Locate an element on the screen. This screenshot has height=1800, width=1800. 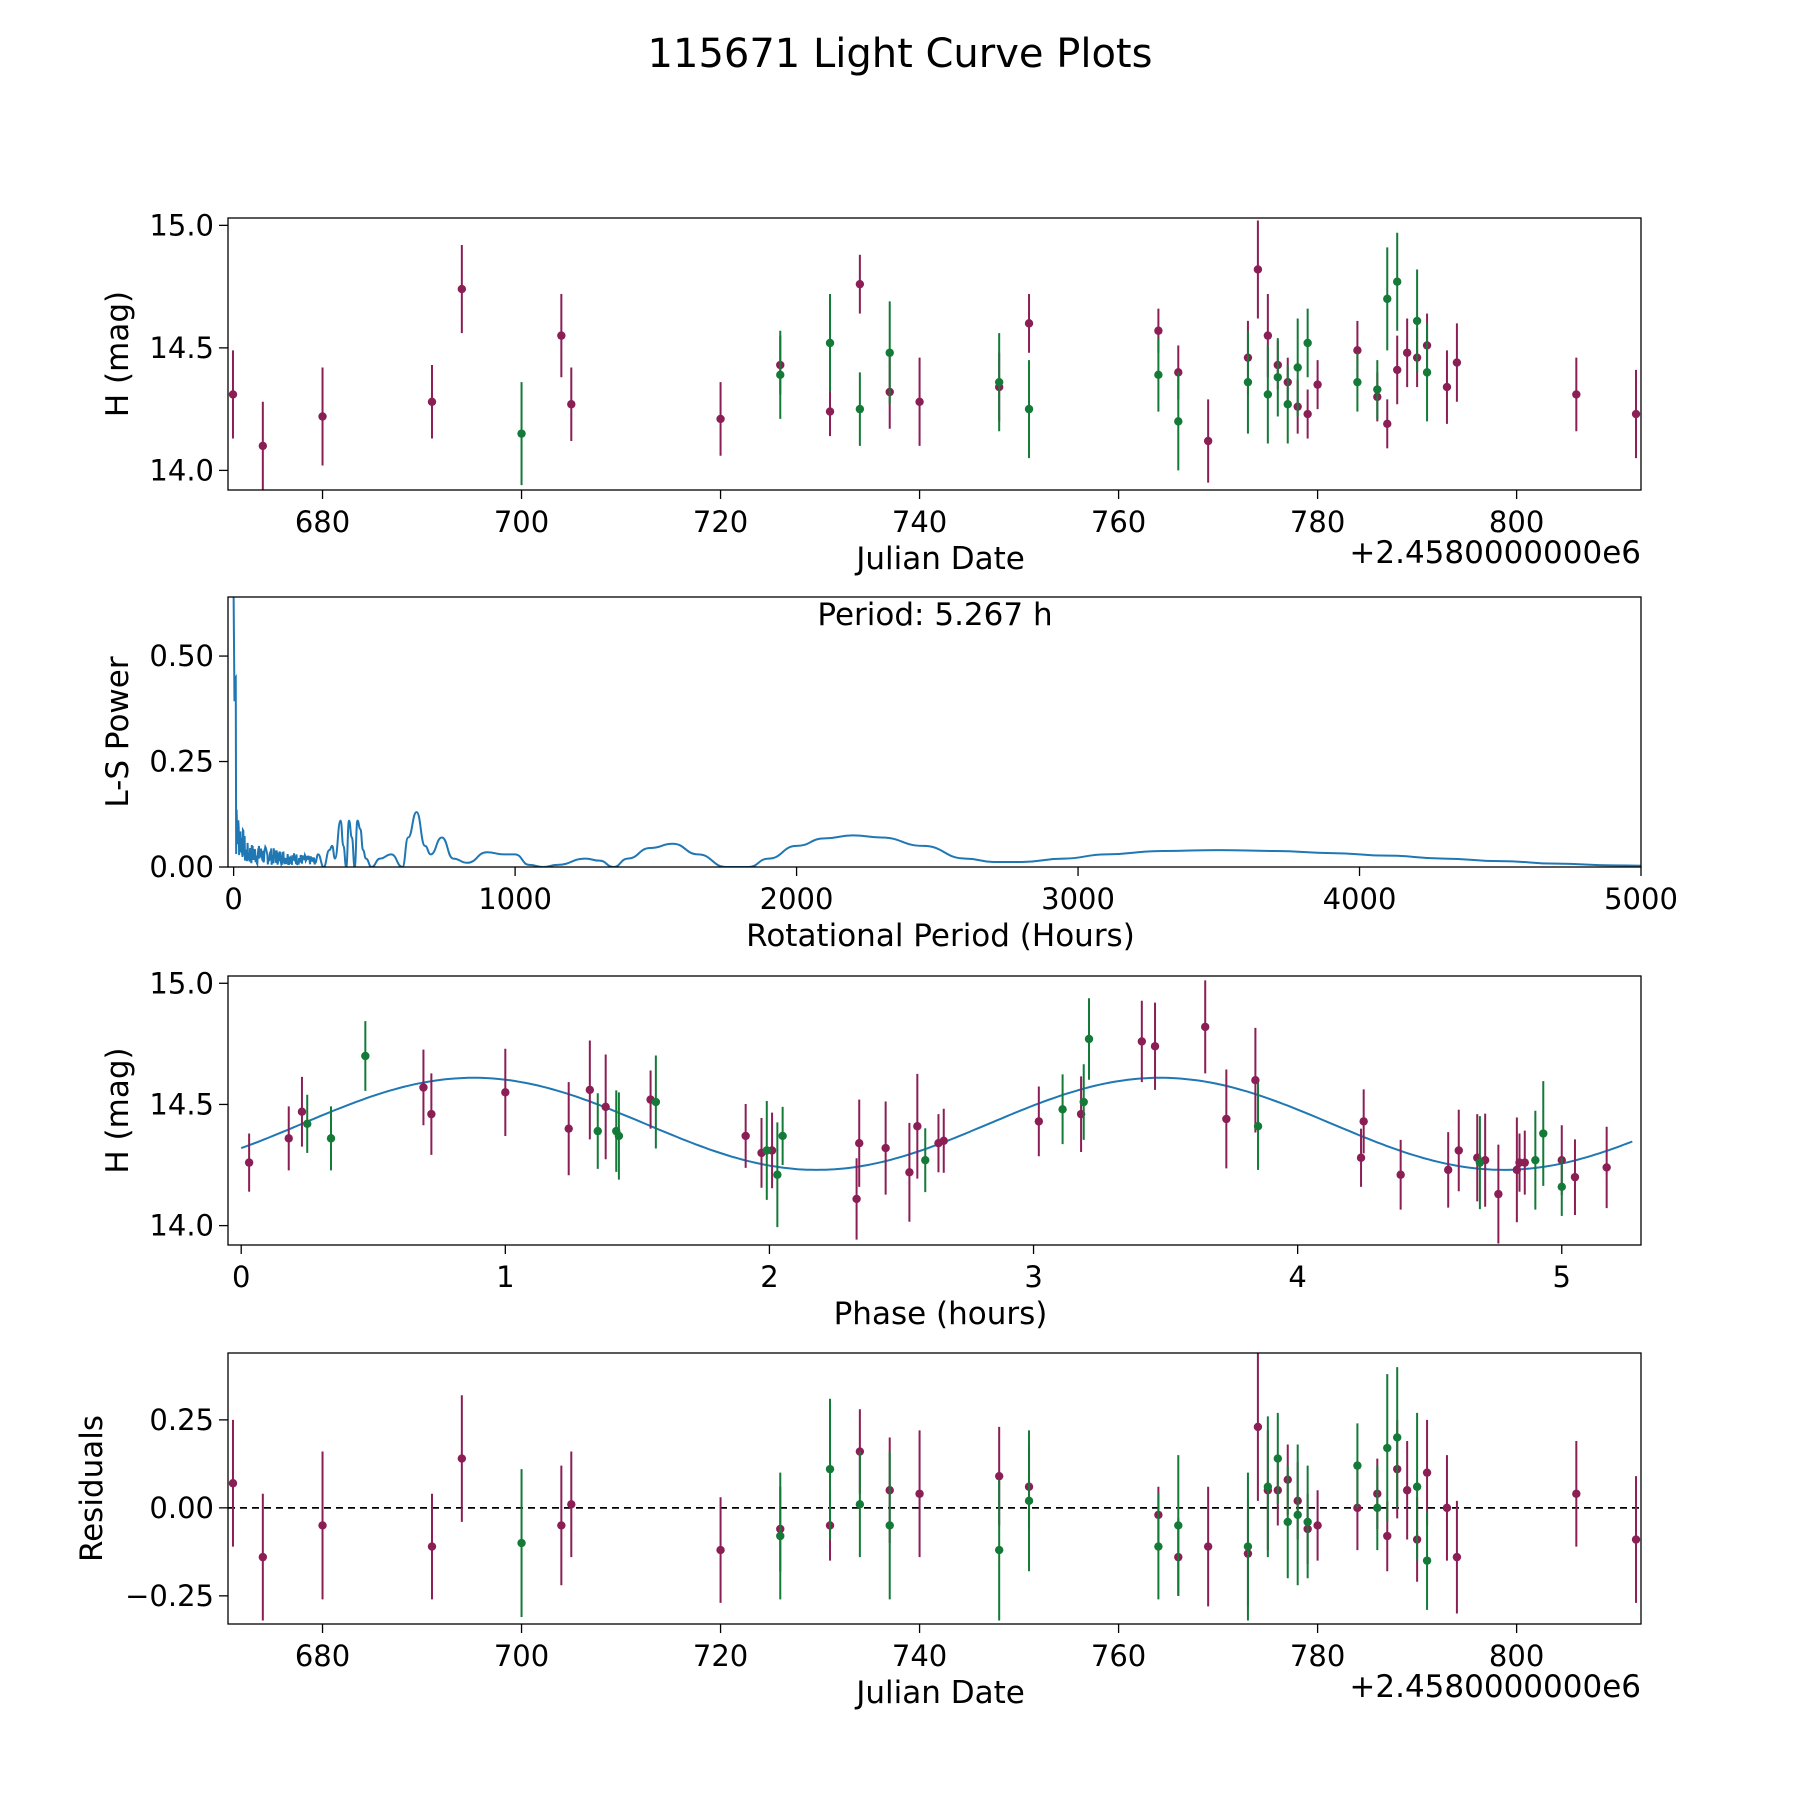
x-tick-label: 2000 is located at coordinates (797, 899).